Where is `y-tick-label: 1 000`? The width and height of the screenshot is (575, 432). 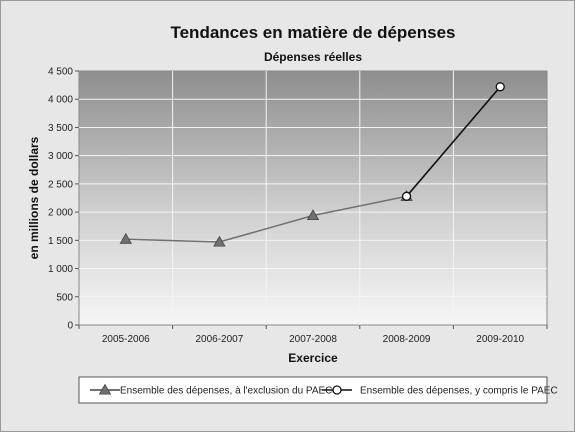 y-tick-label: 1 000 is located at coordinates (60, 269).